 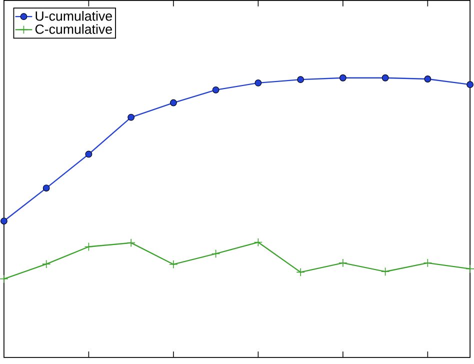 I want to click on legend-label: C-cumulative, so click(x=73, y=29).